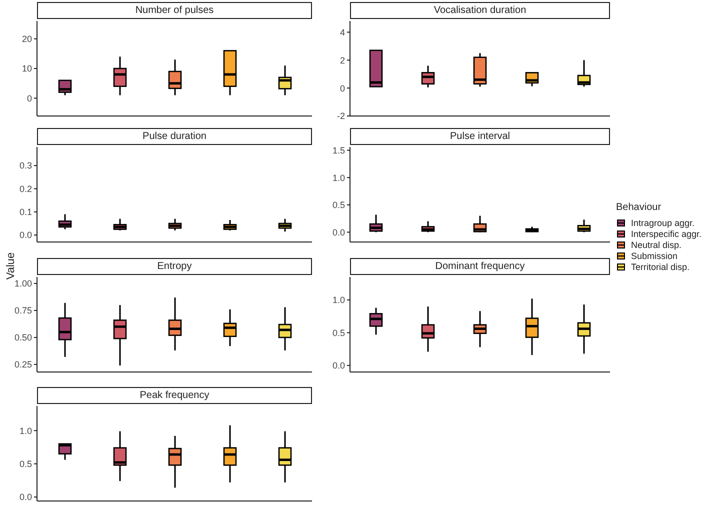  Describe the element at coordinates (25, 189) in the screenshot. I see `y-tick-label: 0.2` at that location.